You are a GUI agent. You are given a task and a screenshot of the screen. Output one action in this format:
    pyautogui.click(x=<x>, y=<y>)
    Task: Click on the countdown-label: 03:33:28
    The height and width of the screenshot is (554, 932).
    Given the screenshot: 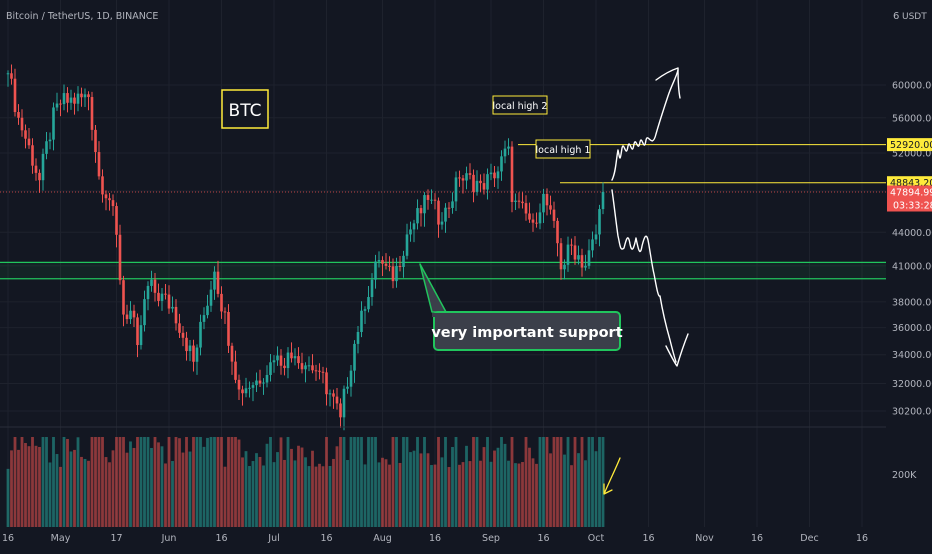 What is the action you would take?
    pyautogui.click(x=912, y=206)
    